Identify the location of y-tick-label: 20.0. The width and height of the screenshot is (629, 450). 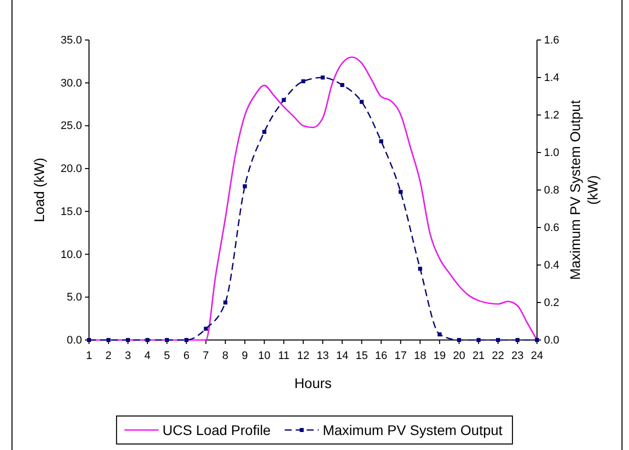
(71, 169).